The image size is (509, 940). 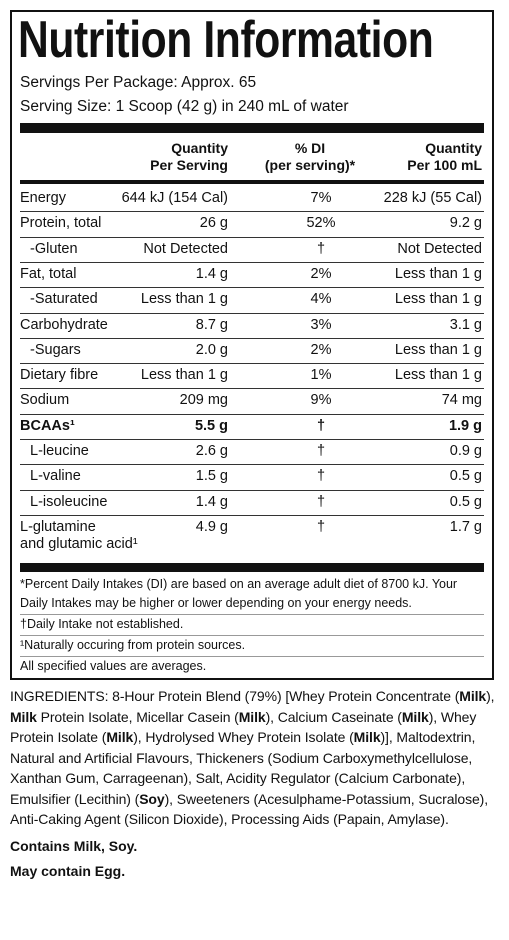 What do you see at coordinates (310, 156) in the screenshot?
I see `column-header: % DI (per serving)*` at bounding box center [310, 156].